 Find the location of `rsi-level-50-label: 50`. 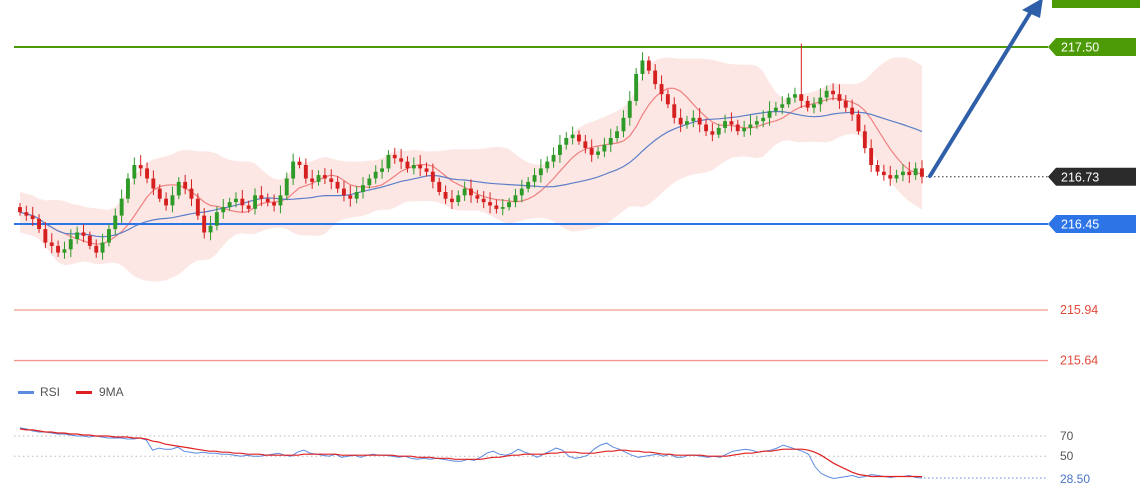

rsi-level-50-label: 50 is located at coordinates (1067, 456).